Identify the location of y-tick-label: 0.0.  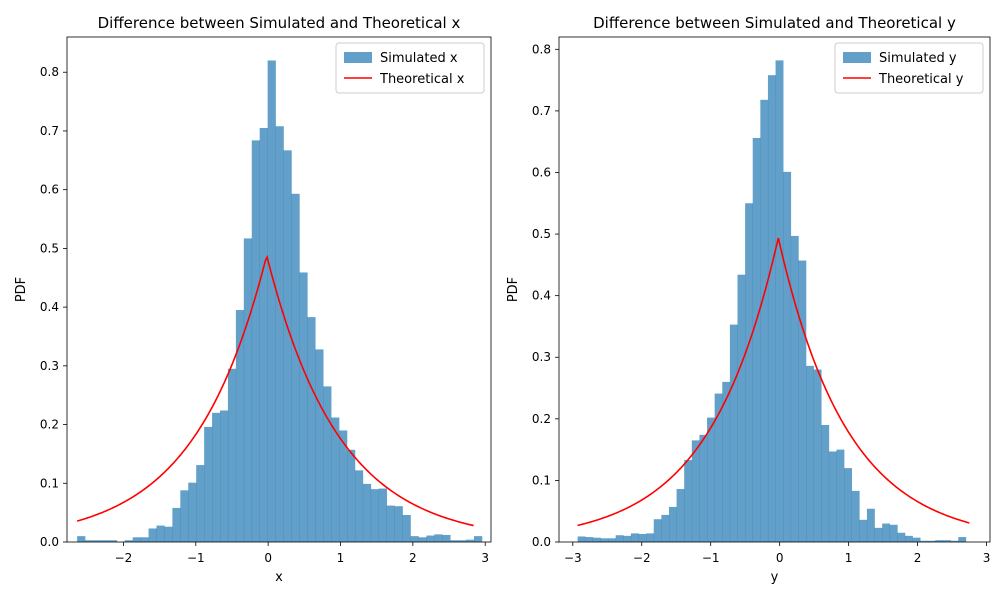
(49, 542).